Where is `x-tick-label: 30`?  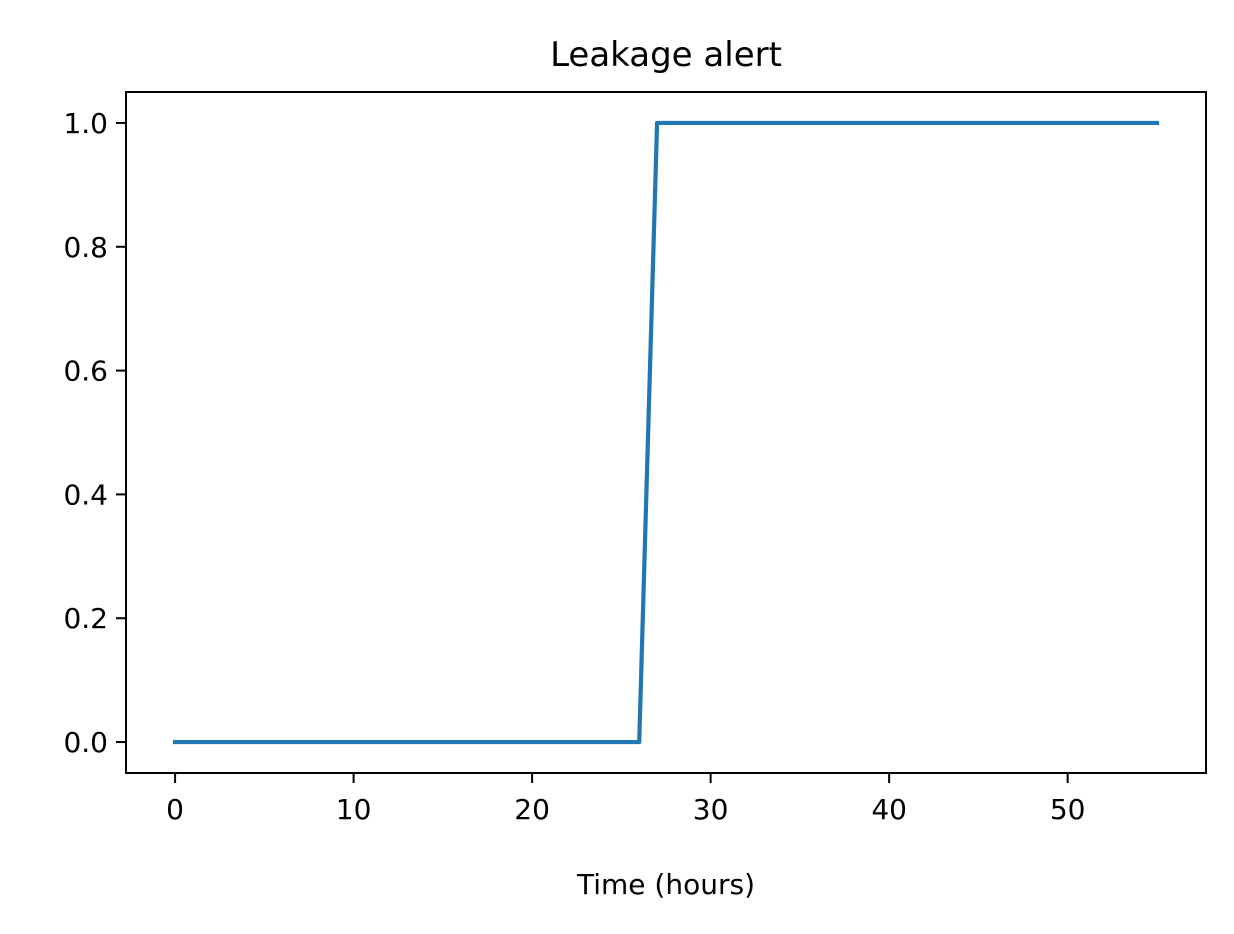 x-tick-label: 30 is located at coordinates (711, 809).